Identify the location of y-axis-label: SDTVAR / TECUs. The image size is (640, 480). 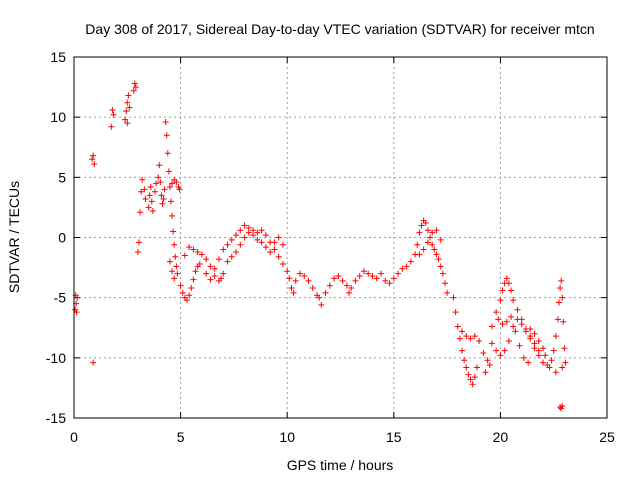
(14, 237).